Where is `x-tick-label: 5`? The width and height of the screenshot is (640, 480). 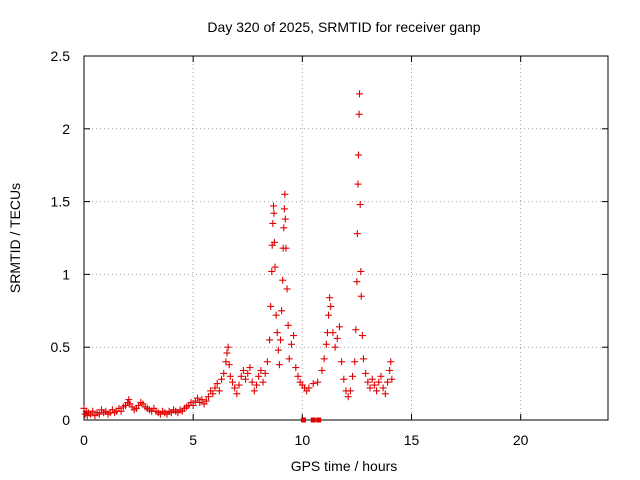
x-tick-label: 5 is located at coordinates (193, 440).